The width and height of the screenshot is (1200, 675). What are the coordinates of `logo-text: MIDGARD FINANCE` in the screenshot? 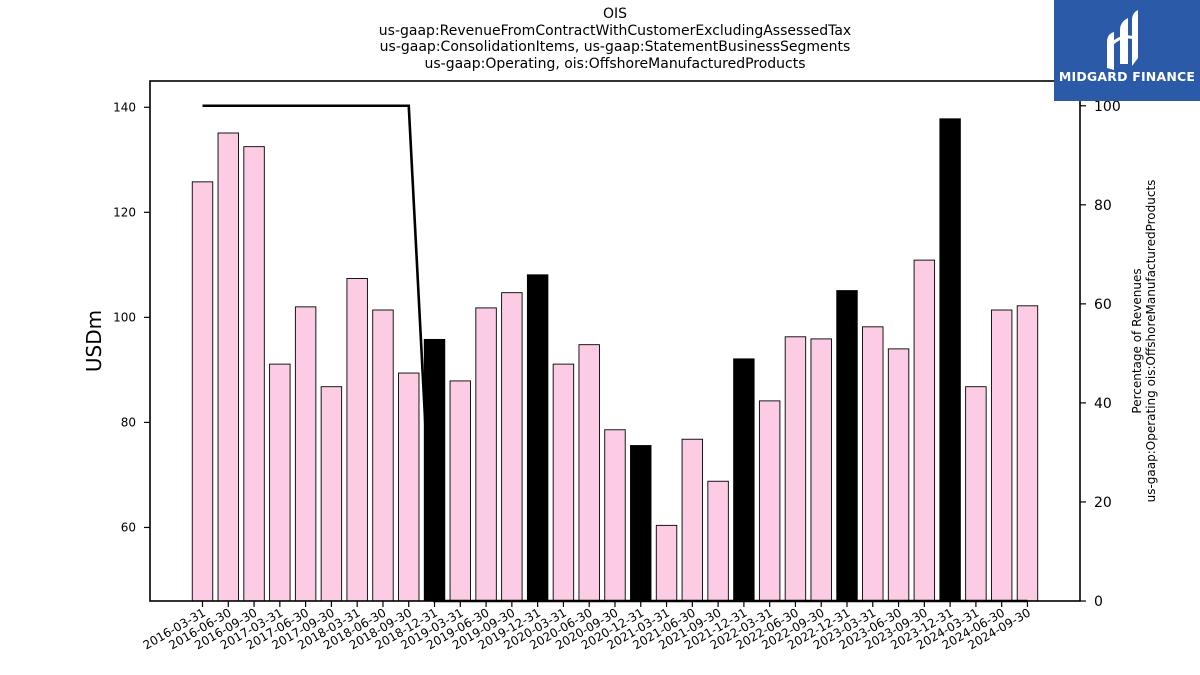 It's located at (1127, 76).